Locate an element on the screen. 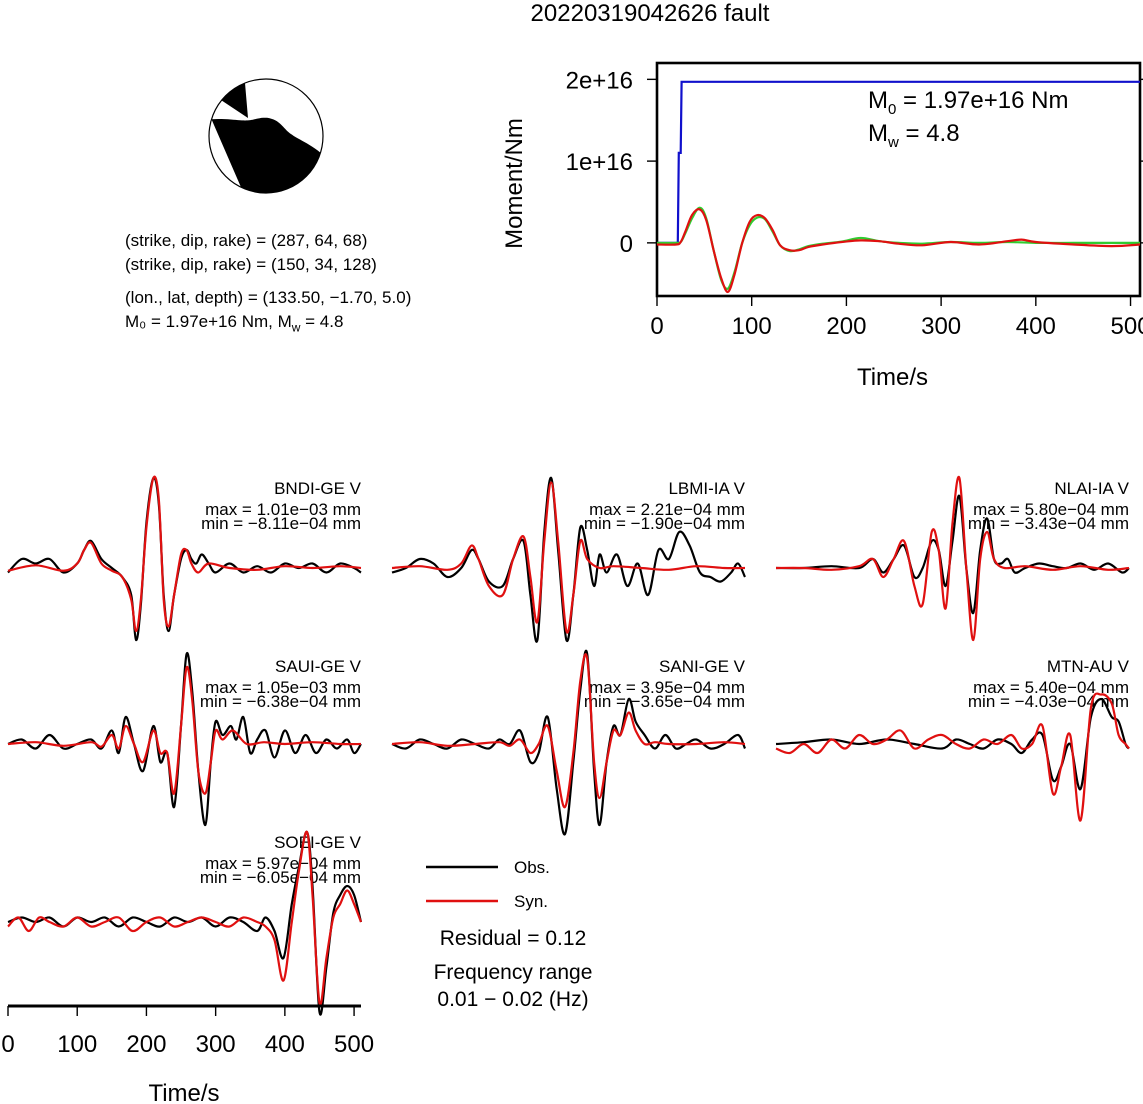  moment-mw-symbol: M is located at coordinates (284, 321).